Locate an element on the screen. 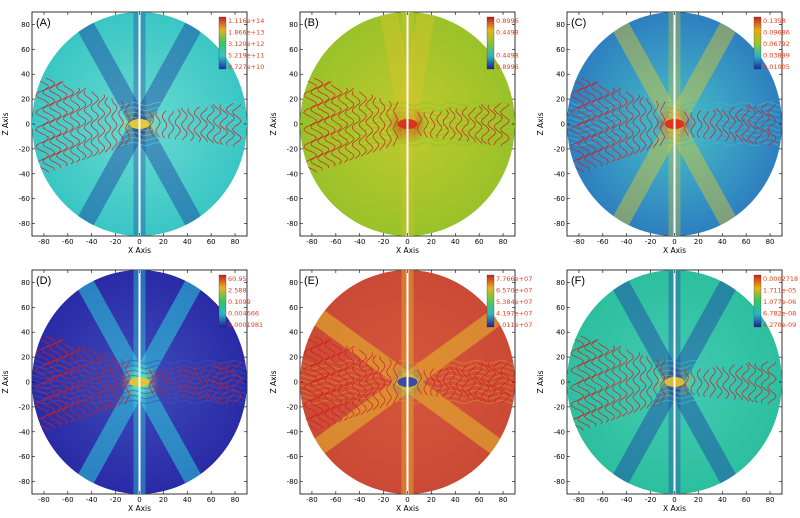 The width and height of the screenshot is (800, 518). colorbar-label: 8.727e+10 is located at coordinates (246, 67).